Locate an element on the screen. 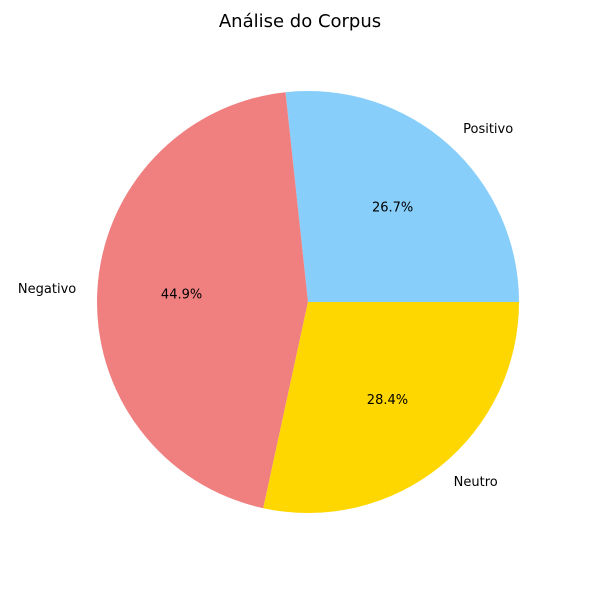  pie-slice-positivo is located at coordinates (402, 196).